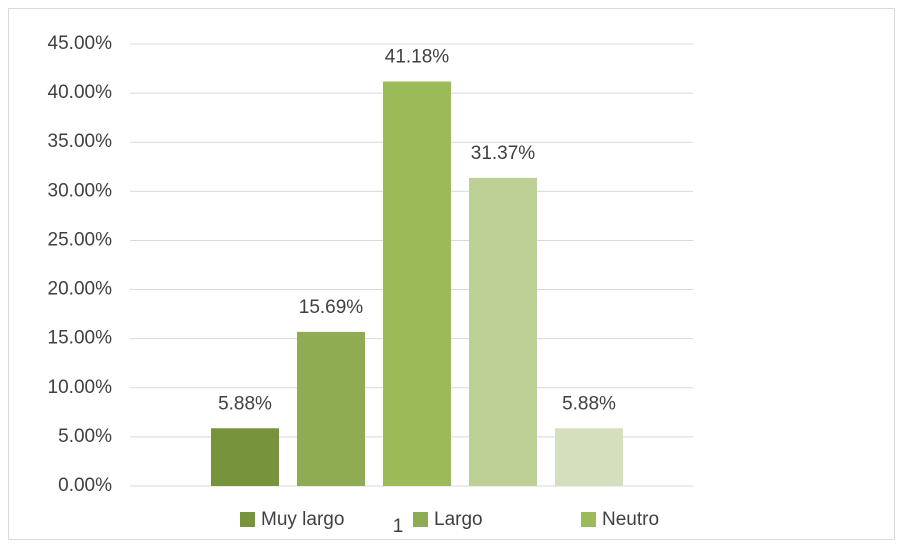 Image resolution: width=903 pixels, height=548 pixels. What do you see at coordinates (80, 92) in the screenshot?
I see `y-tick-label: 40.00%` at bounding box center [80, 92].